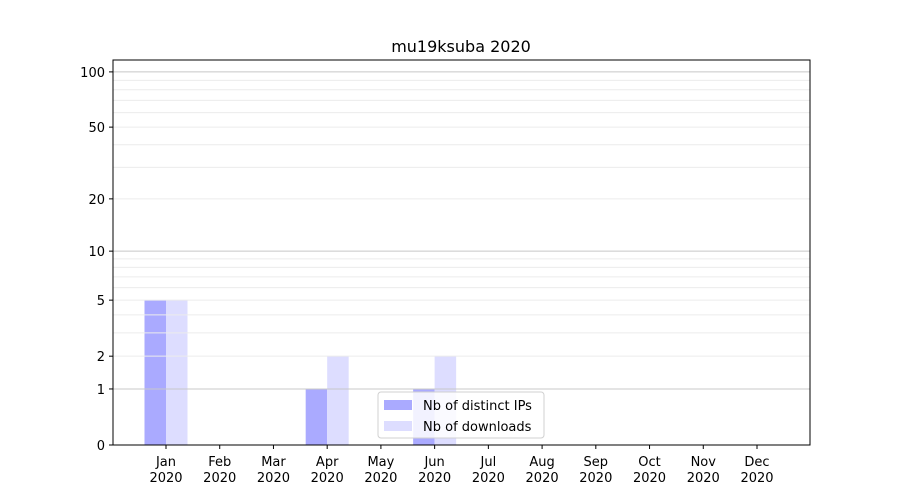 This screenshot has height=504, width=900. I want to click on y-tick-label: 20, so click(96, 200).